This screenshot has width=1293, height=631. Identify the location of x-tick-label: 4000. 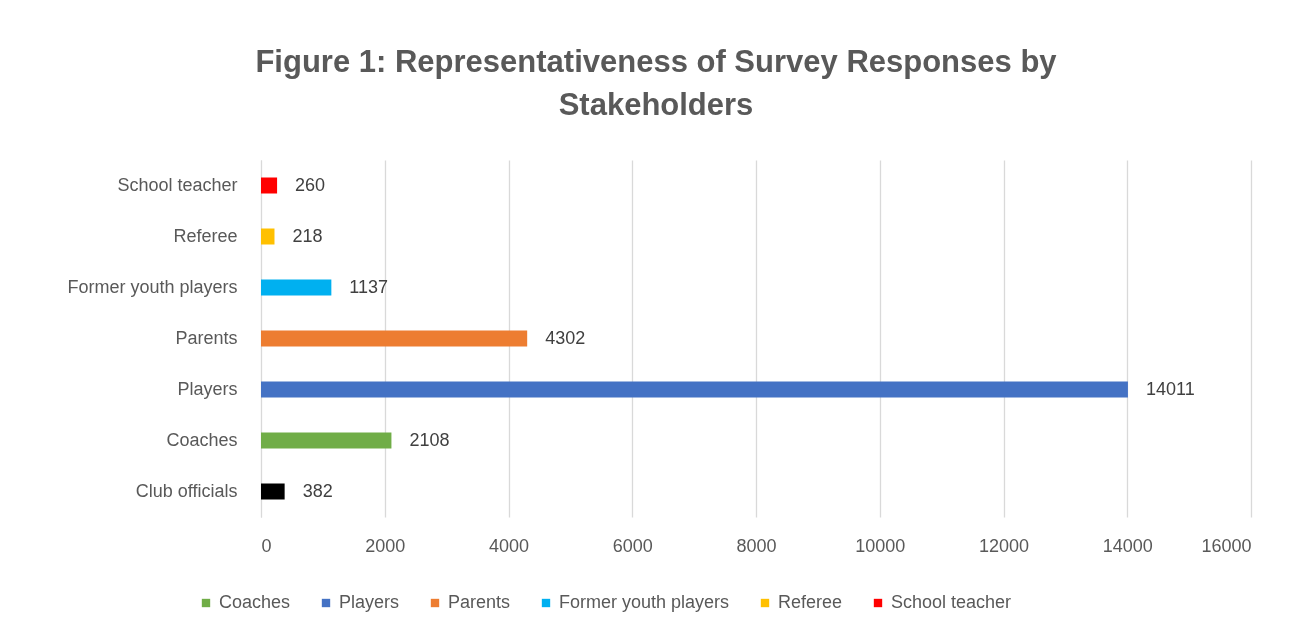
(509, 545).